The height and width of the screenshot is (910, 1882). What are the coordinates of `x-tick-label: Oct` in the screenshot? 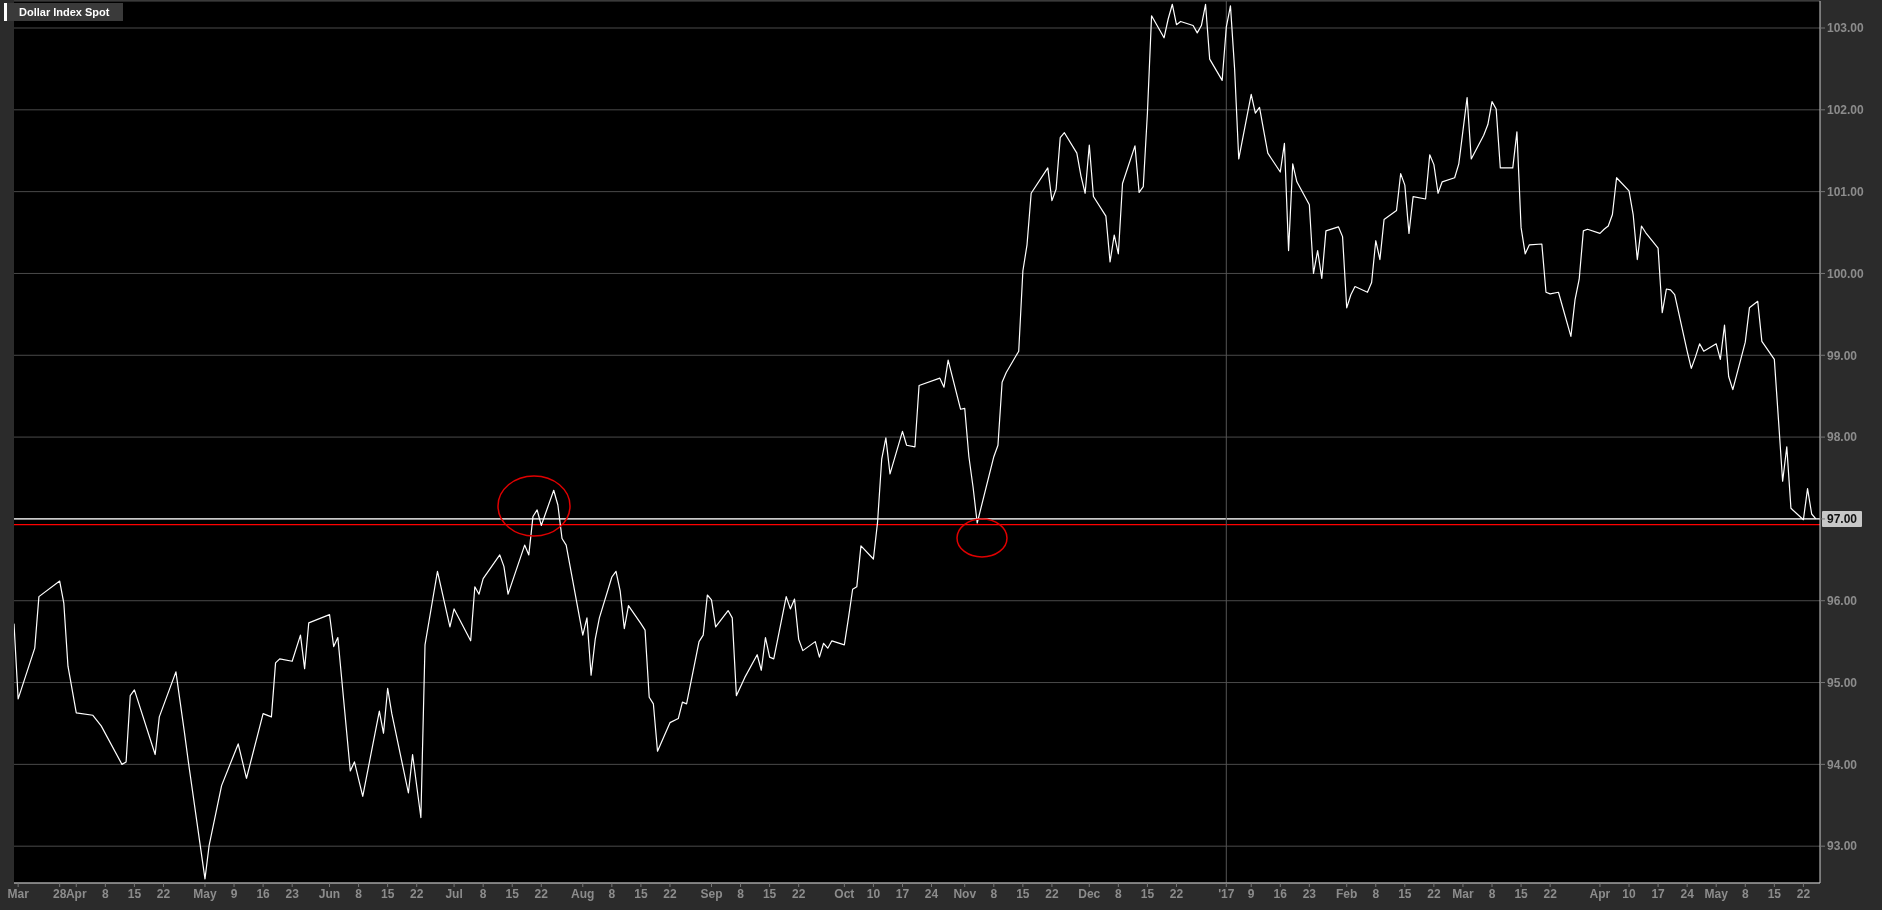 It's located at (844, 893).